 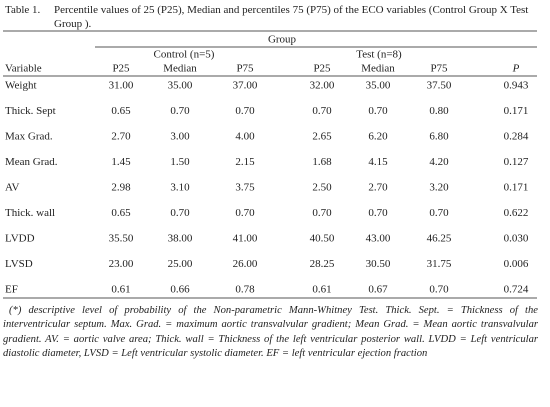 I want to click on cell: 0.622, so click(x=516, y=213).